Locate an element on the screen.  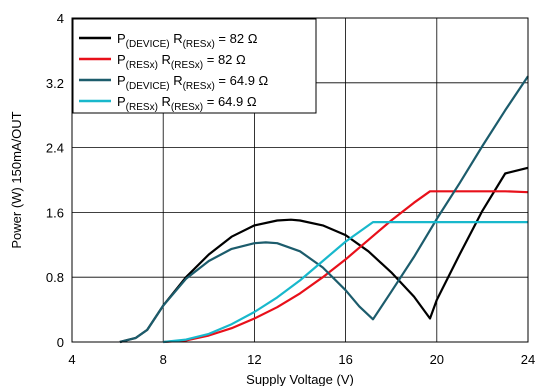
y-tick-label: 2.4 is located at coordinates (55, 148).